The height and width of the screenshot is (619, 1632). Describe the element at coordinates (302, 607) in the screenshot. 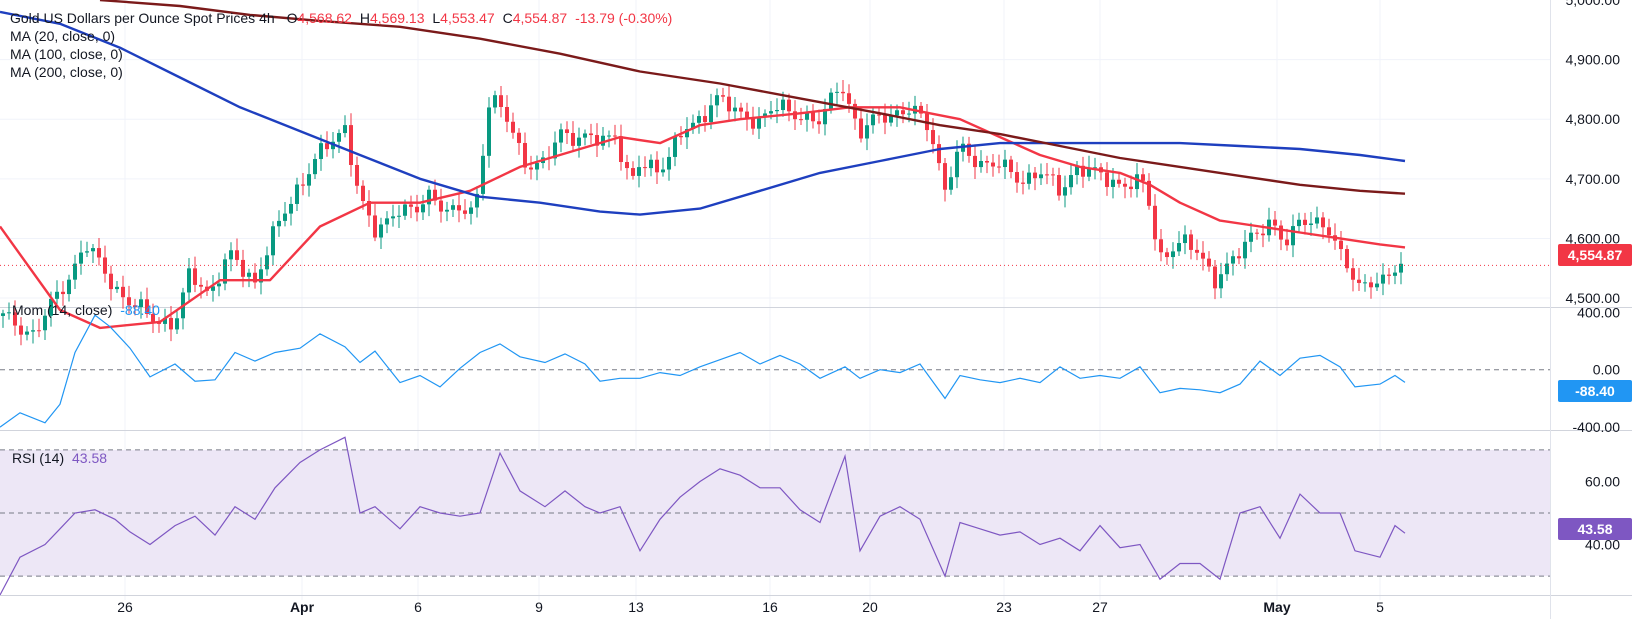

I see `time-tick-label: Apr` at that location.